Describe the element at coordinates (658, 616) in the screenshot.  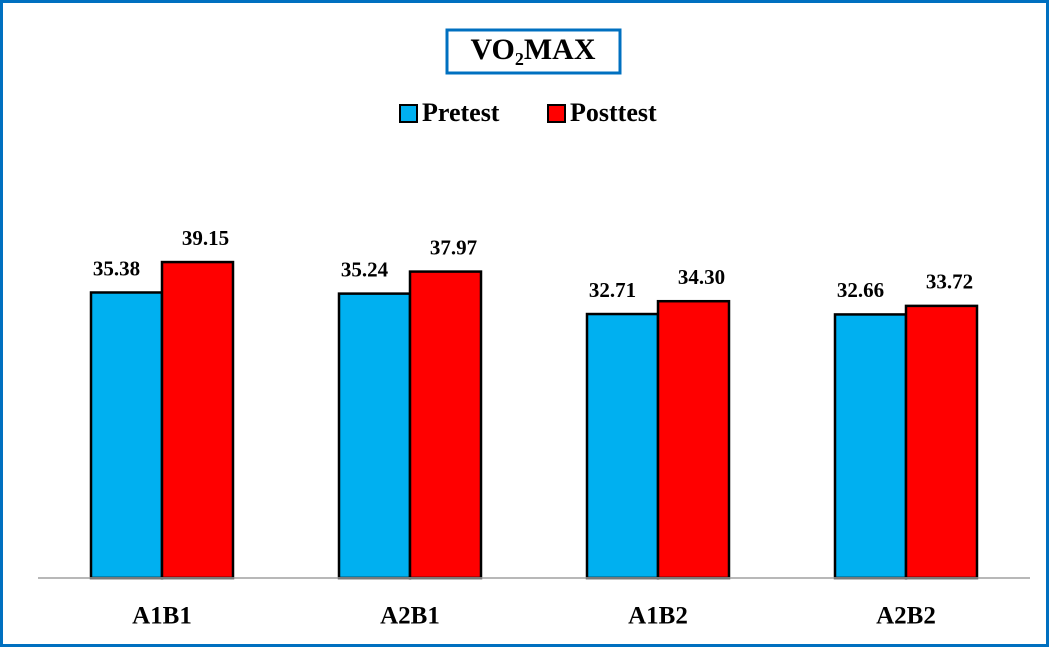
I see `x-tick-label: A1B2` at that location.